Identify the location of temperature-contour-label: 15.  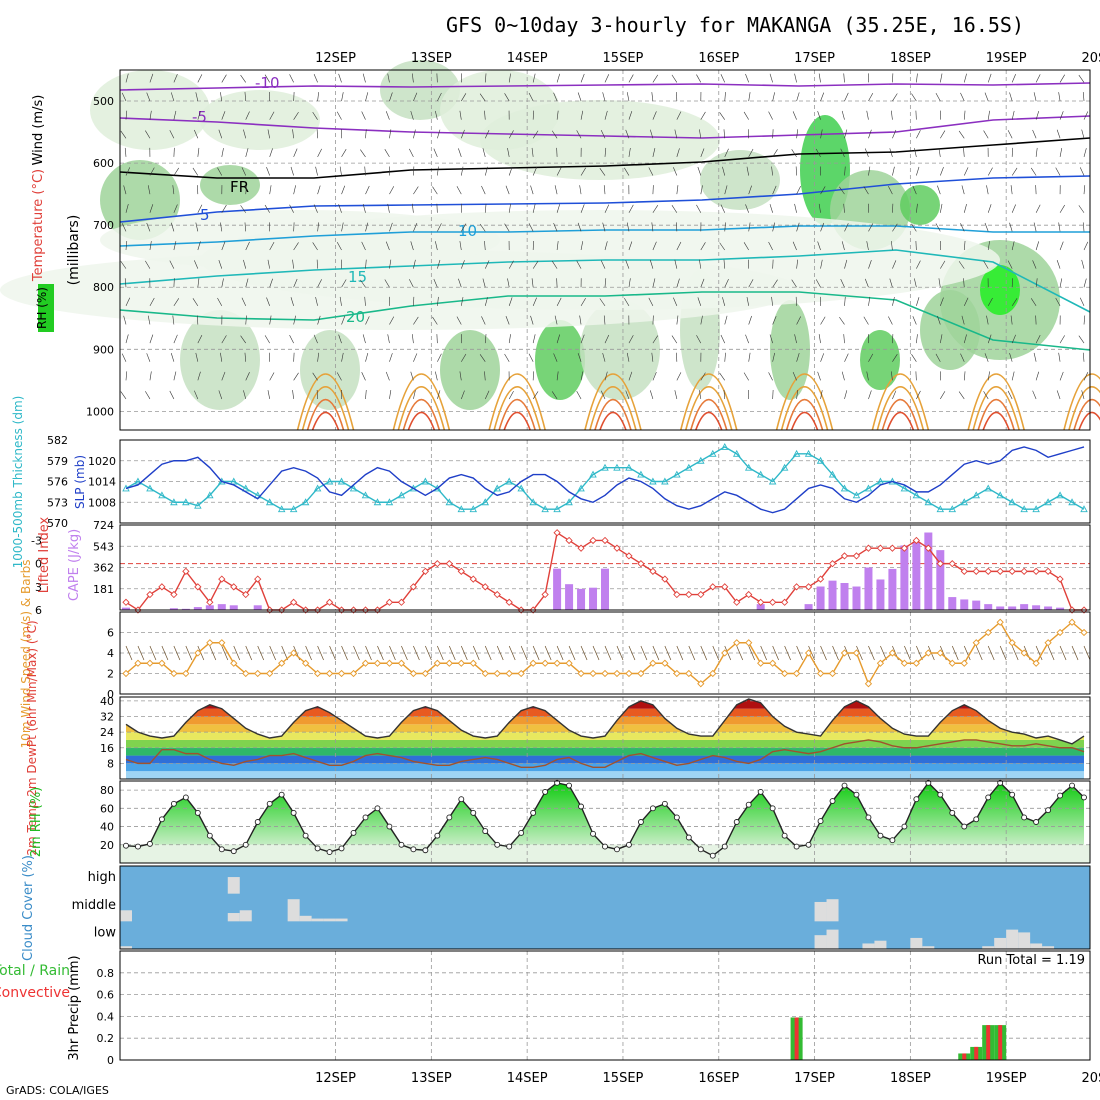
(357, 277).